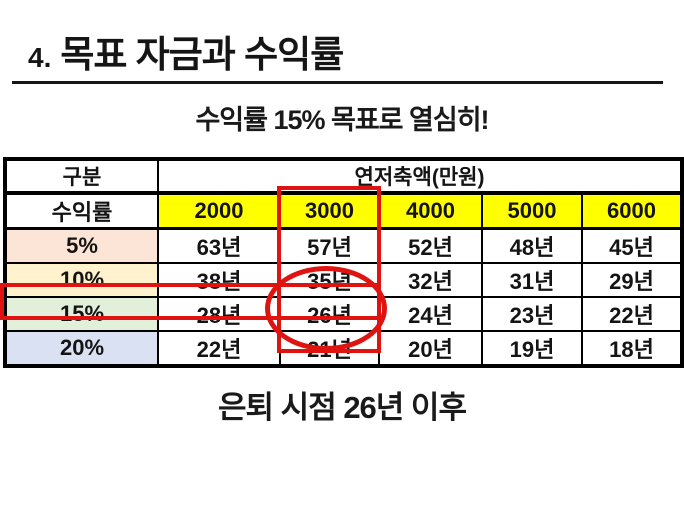 This screenshot has width=684, height=513. I want to click on value-cell: 31년, so click(532, 280).